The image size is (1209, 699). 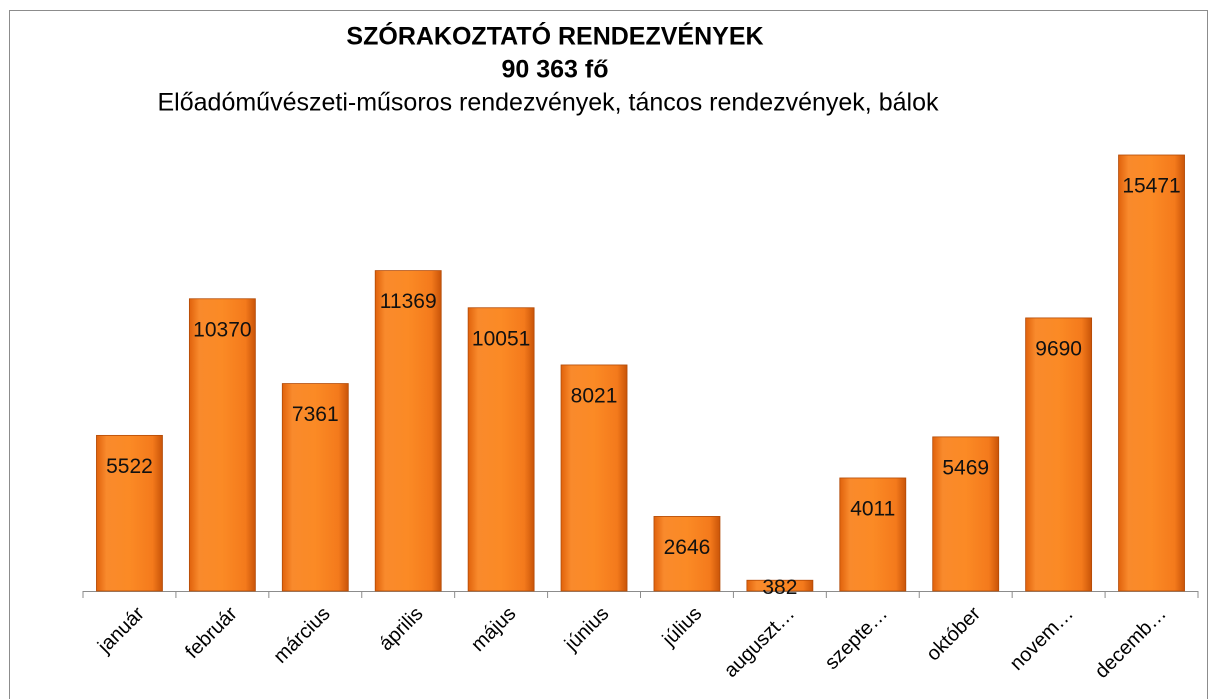 I want to click on data-label: 382, so click(x=779, y=587).